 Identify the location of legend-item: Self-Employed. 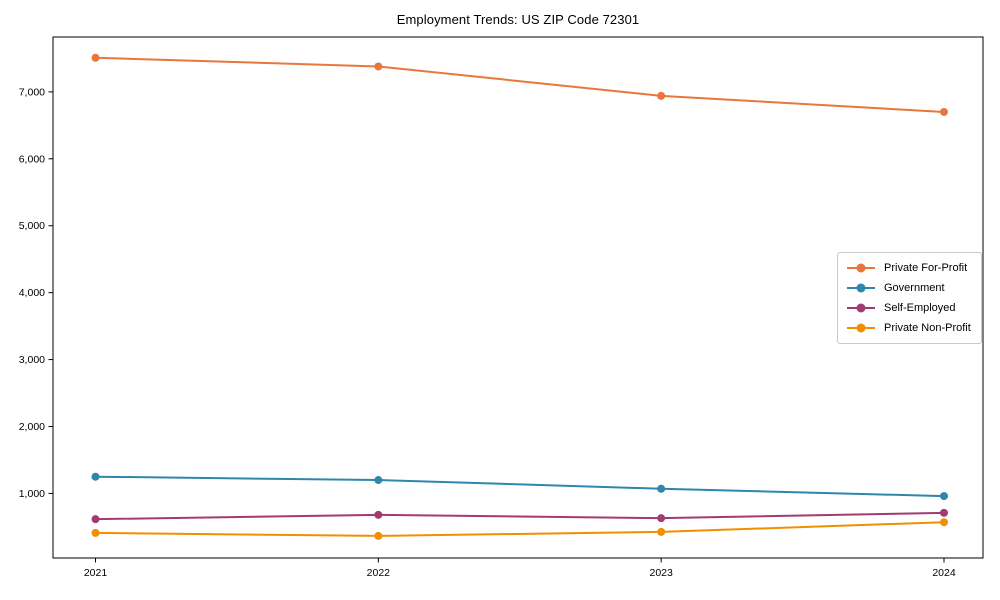
(908, 308).